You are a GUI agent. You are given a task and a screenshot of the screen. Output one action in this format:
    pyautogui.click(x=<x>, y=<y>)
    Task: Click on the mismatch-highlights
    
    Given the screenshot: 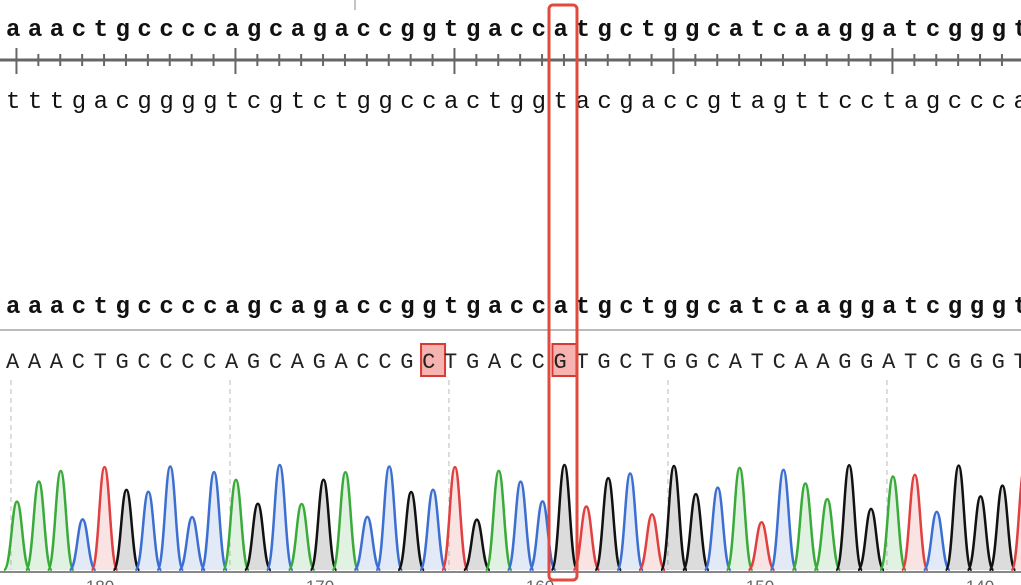 What is the action you would take?
    pyautogui.click(x=499, y=360)
    